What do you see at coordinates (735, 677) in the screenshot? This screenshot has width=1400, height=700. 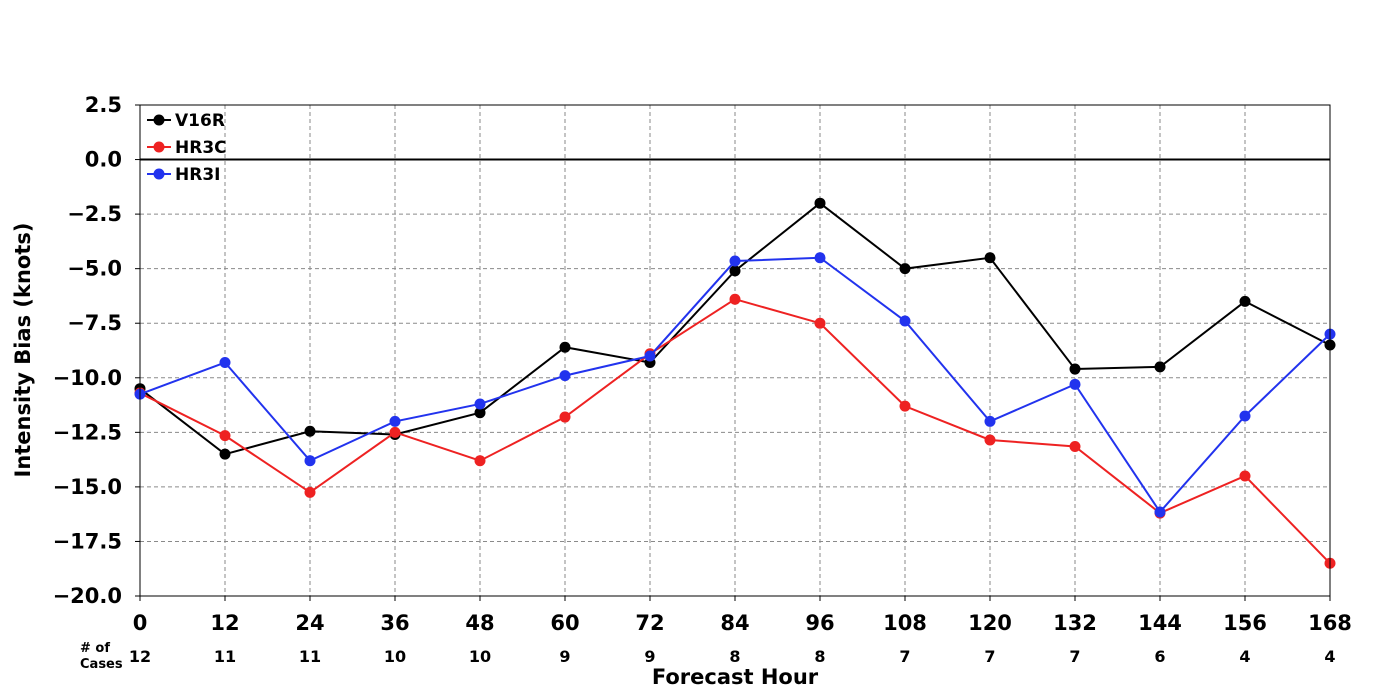 I see `x-axis-title: Forecast Hour` at bounding box center [735, 677].